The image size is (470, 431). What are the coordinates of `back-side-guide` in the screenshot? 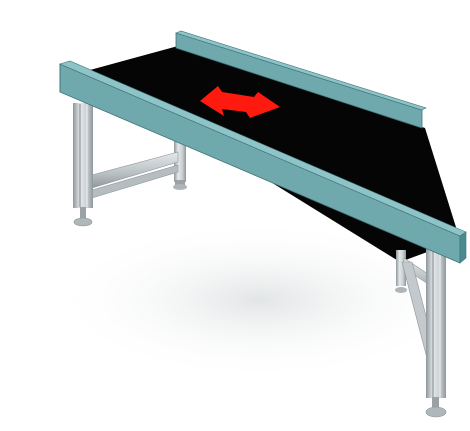 It's located at (301, 79).